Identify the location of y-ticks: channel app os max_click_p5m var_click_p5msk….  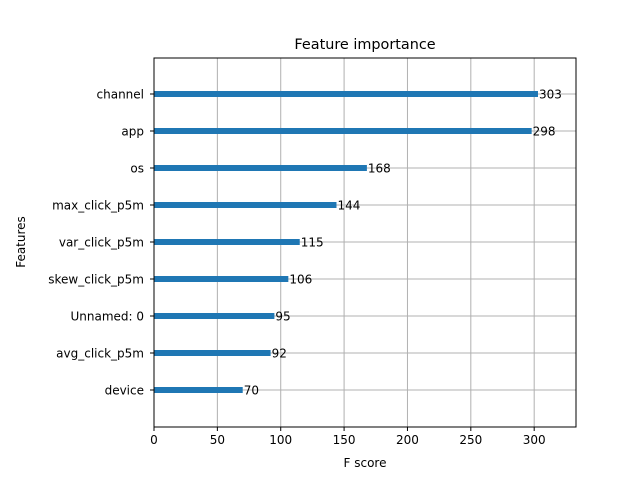
(101, 243).